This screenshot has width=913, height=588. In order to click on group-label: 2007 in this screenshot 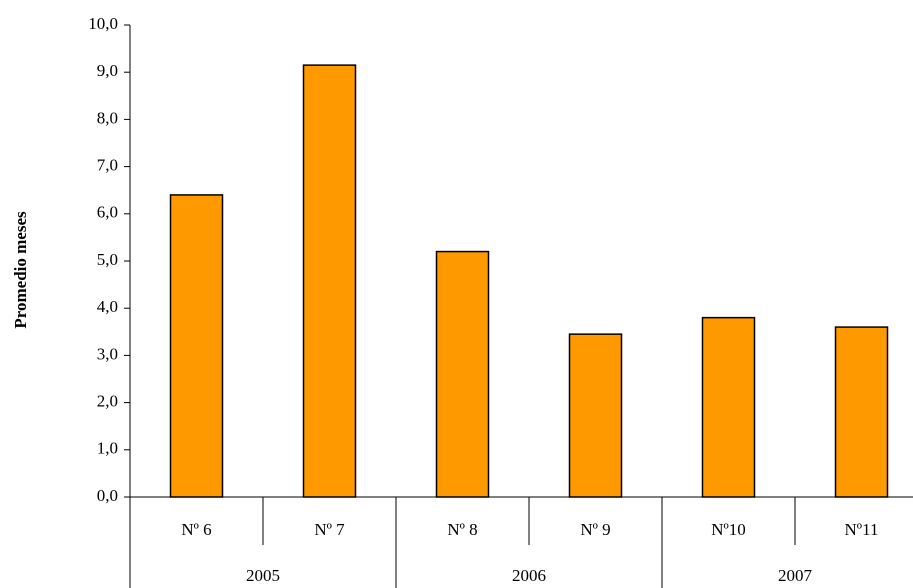, I will do `click(795, 575)`.